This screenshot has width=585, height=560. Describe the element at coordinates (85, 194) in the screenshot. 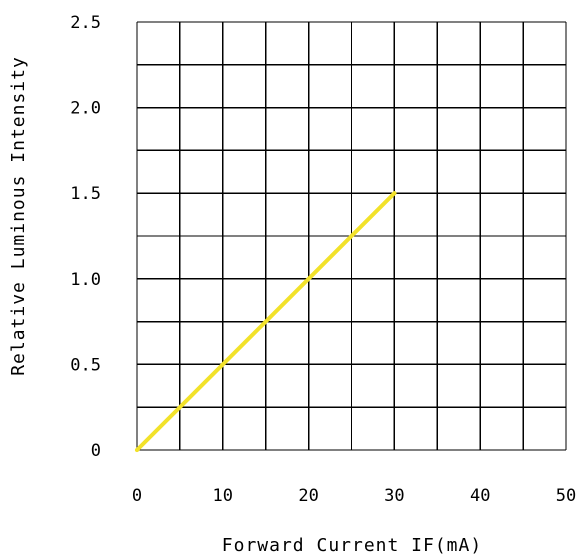

I see `y-tick-label: 1.5` at that location.